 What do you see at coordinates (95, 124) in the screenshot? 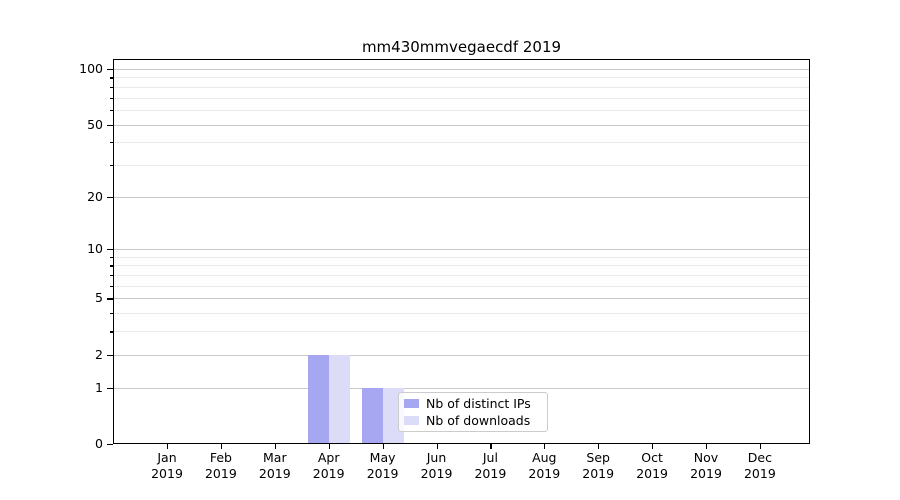
I see `y-tick-label-50: 50` at bounding box center [95, 124].